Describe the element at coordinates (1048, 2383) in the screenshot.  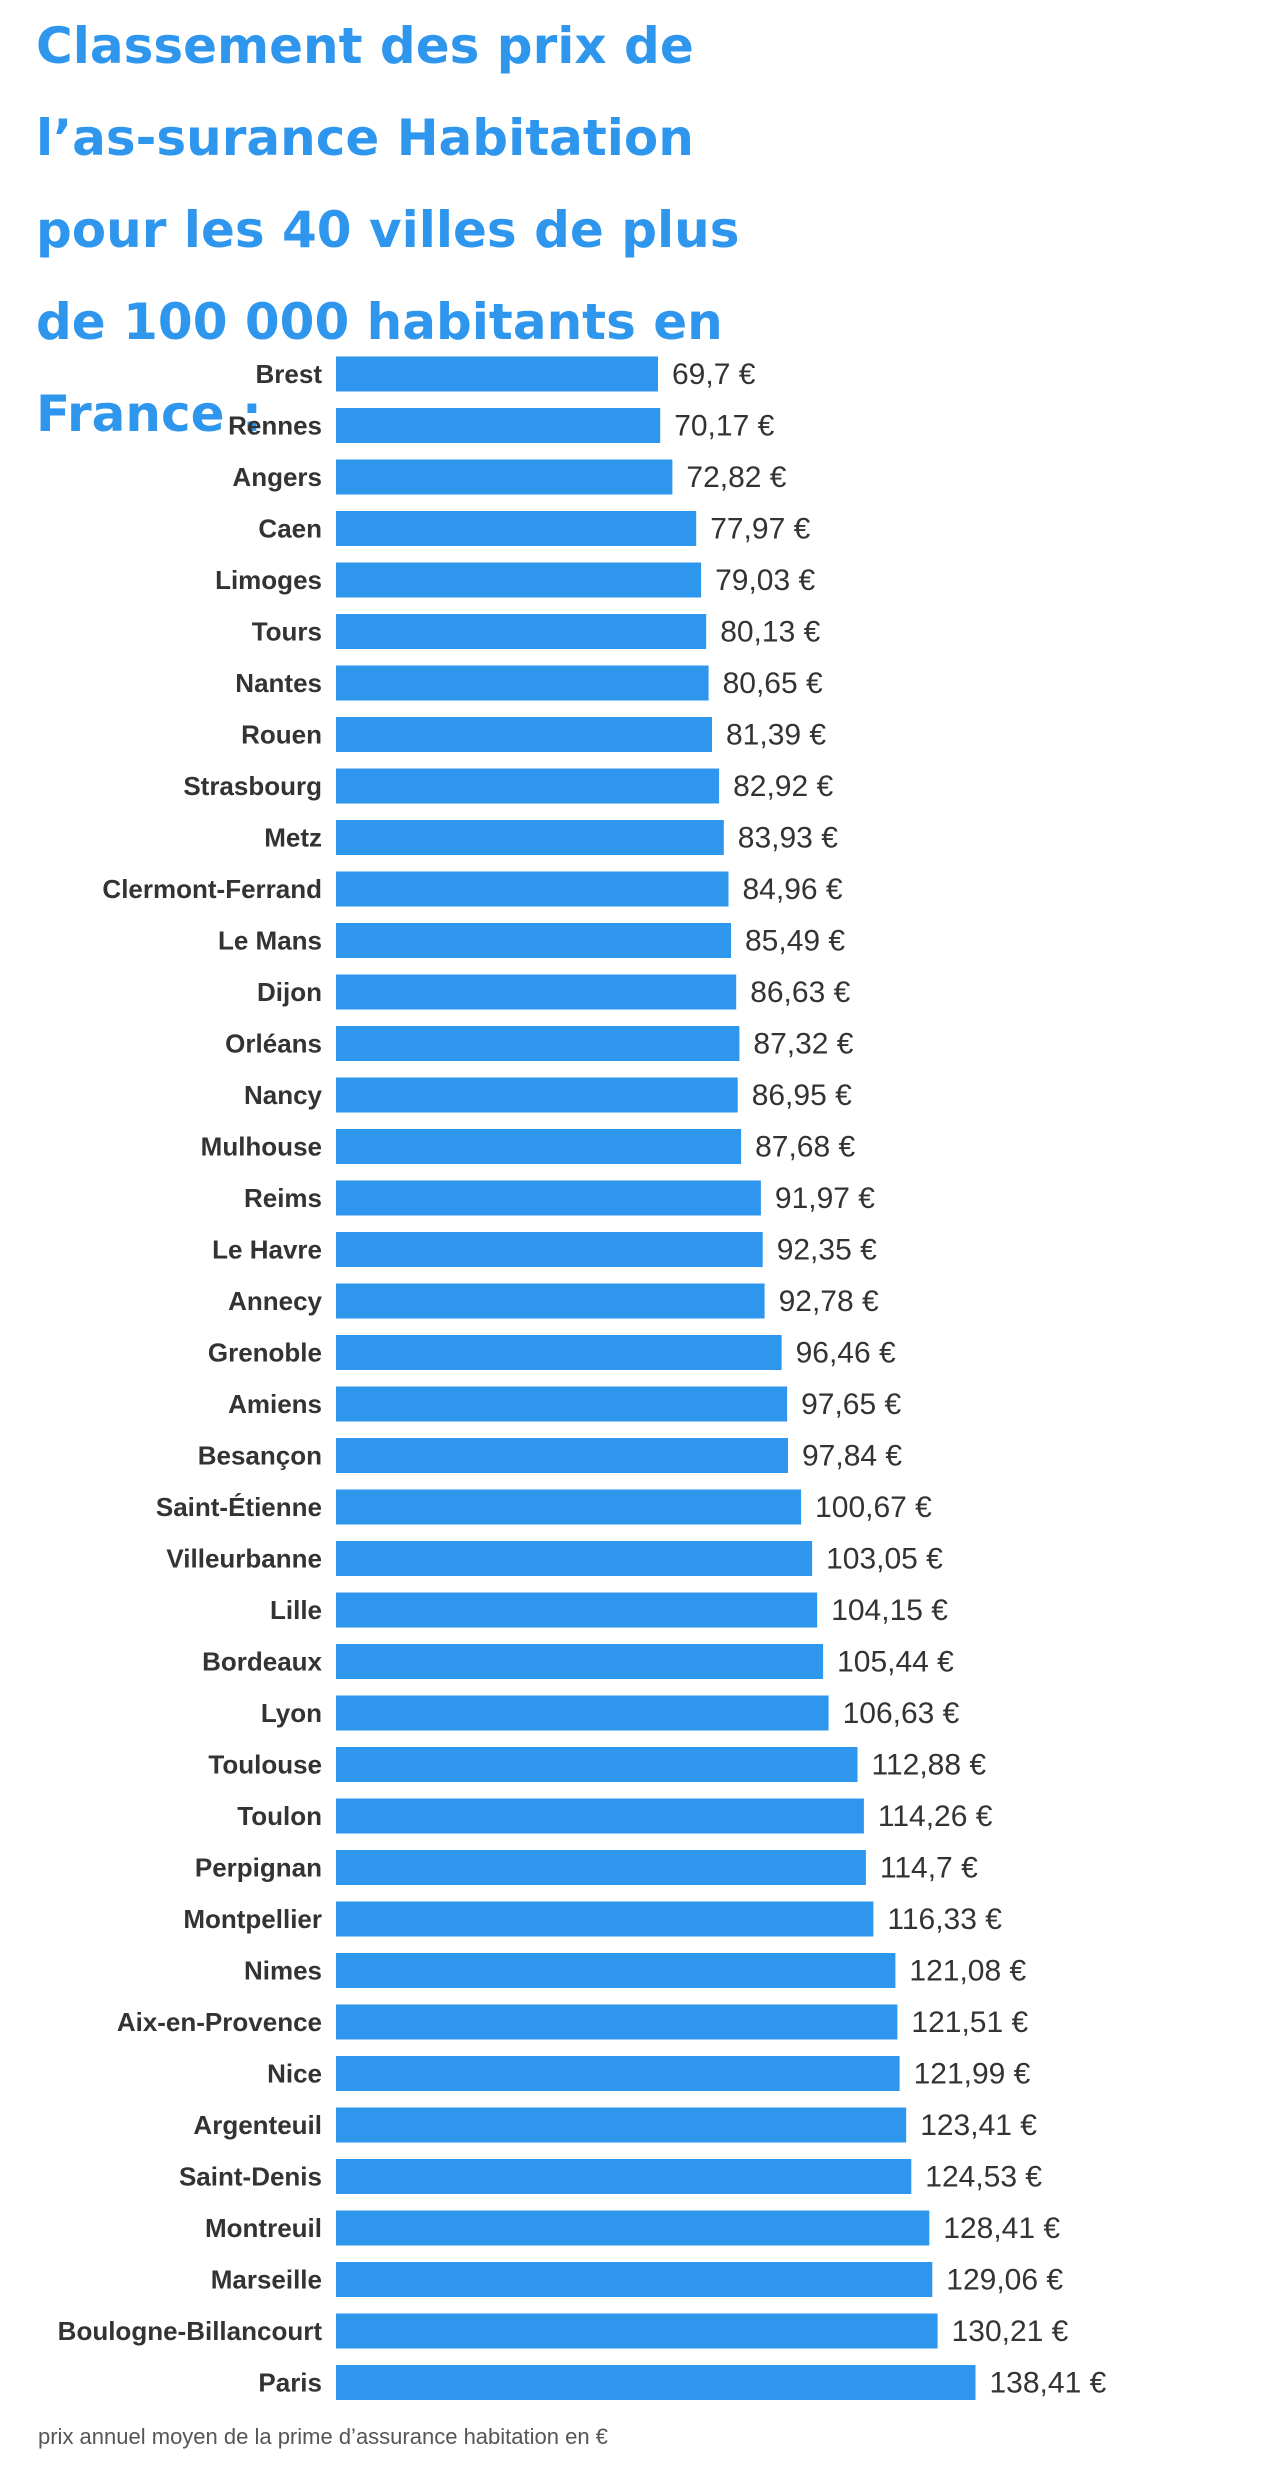
I see `value-label: 138,41 €` at that location.